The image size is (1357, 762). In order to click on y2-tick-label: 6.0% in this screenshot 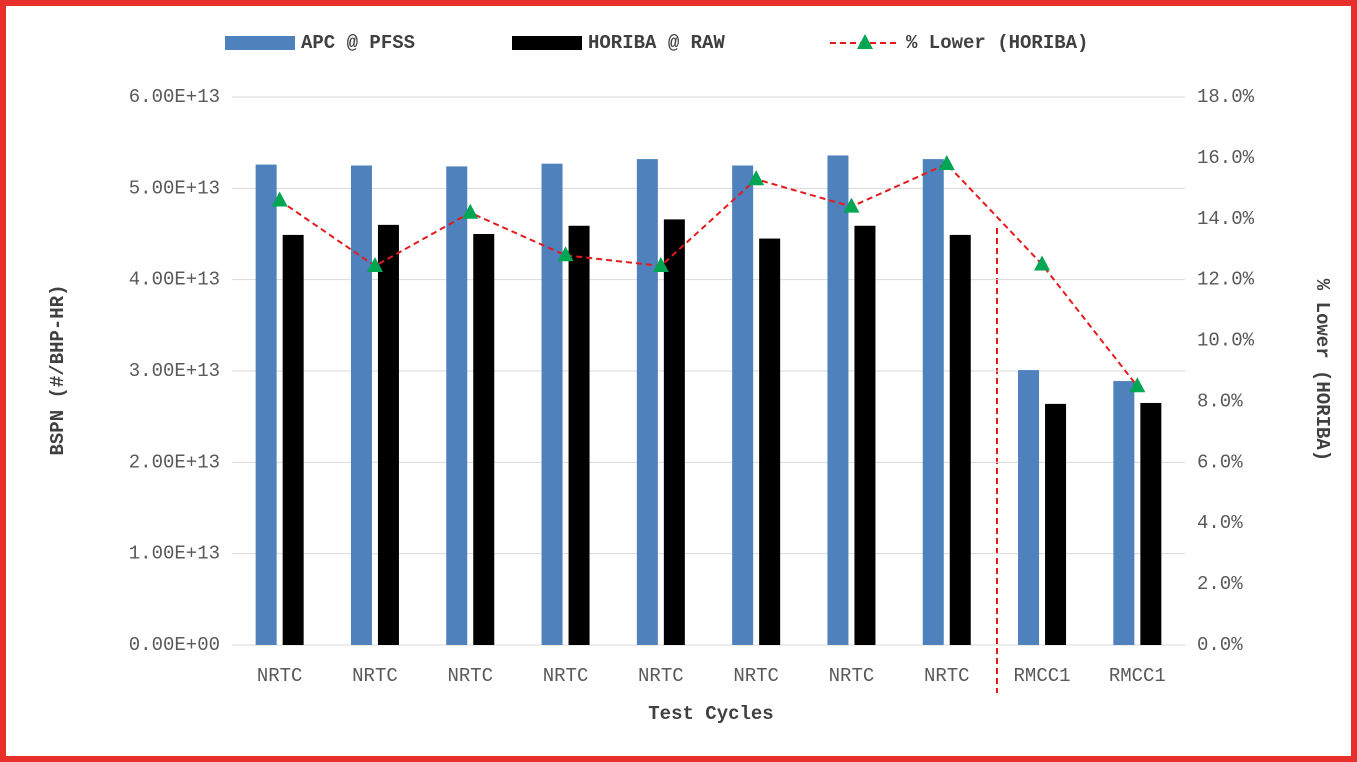, I will do `click(1220, 462)`.